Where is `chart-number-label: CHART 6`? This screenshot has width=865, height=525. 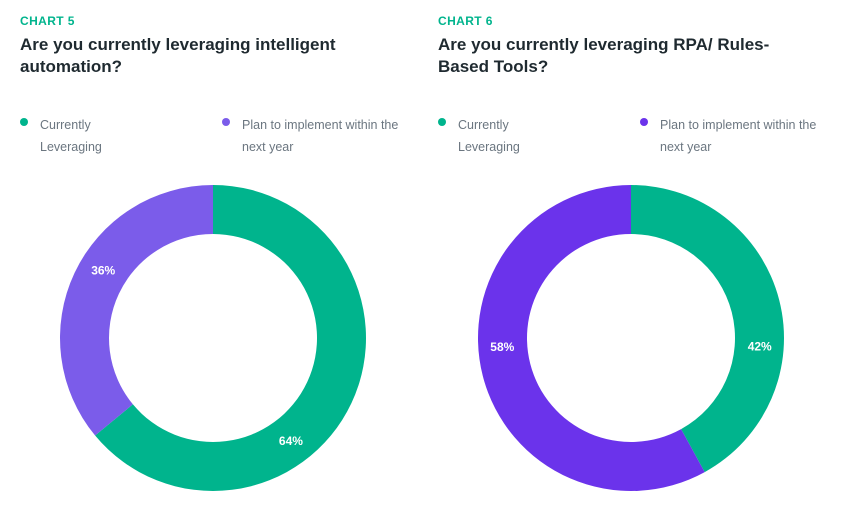
chart-number-label: CHART 6 is located at coordinates (465, 21).